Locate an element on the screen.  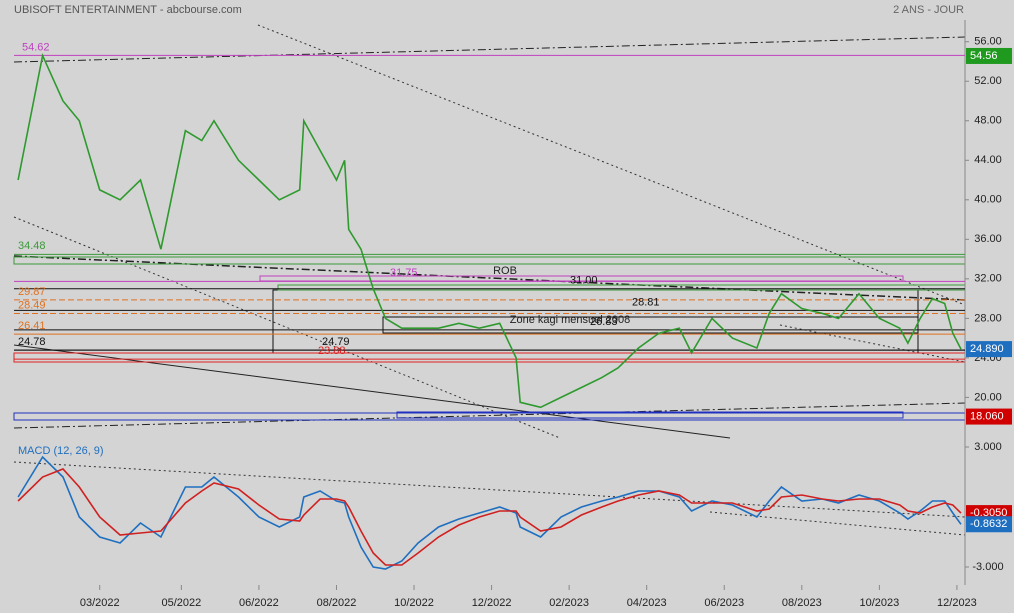
level-label: 26.83 is located at coordinates (604, 322).